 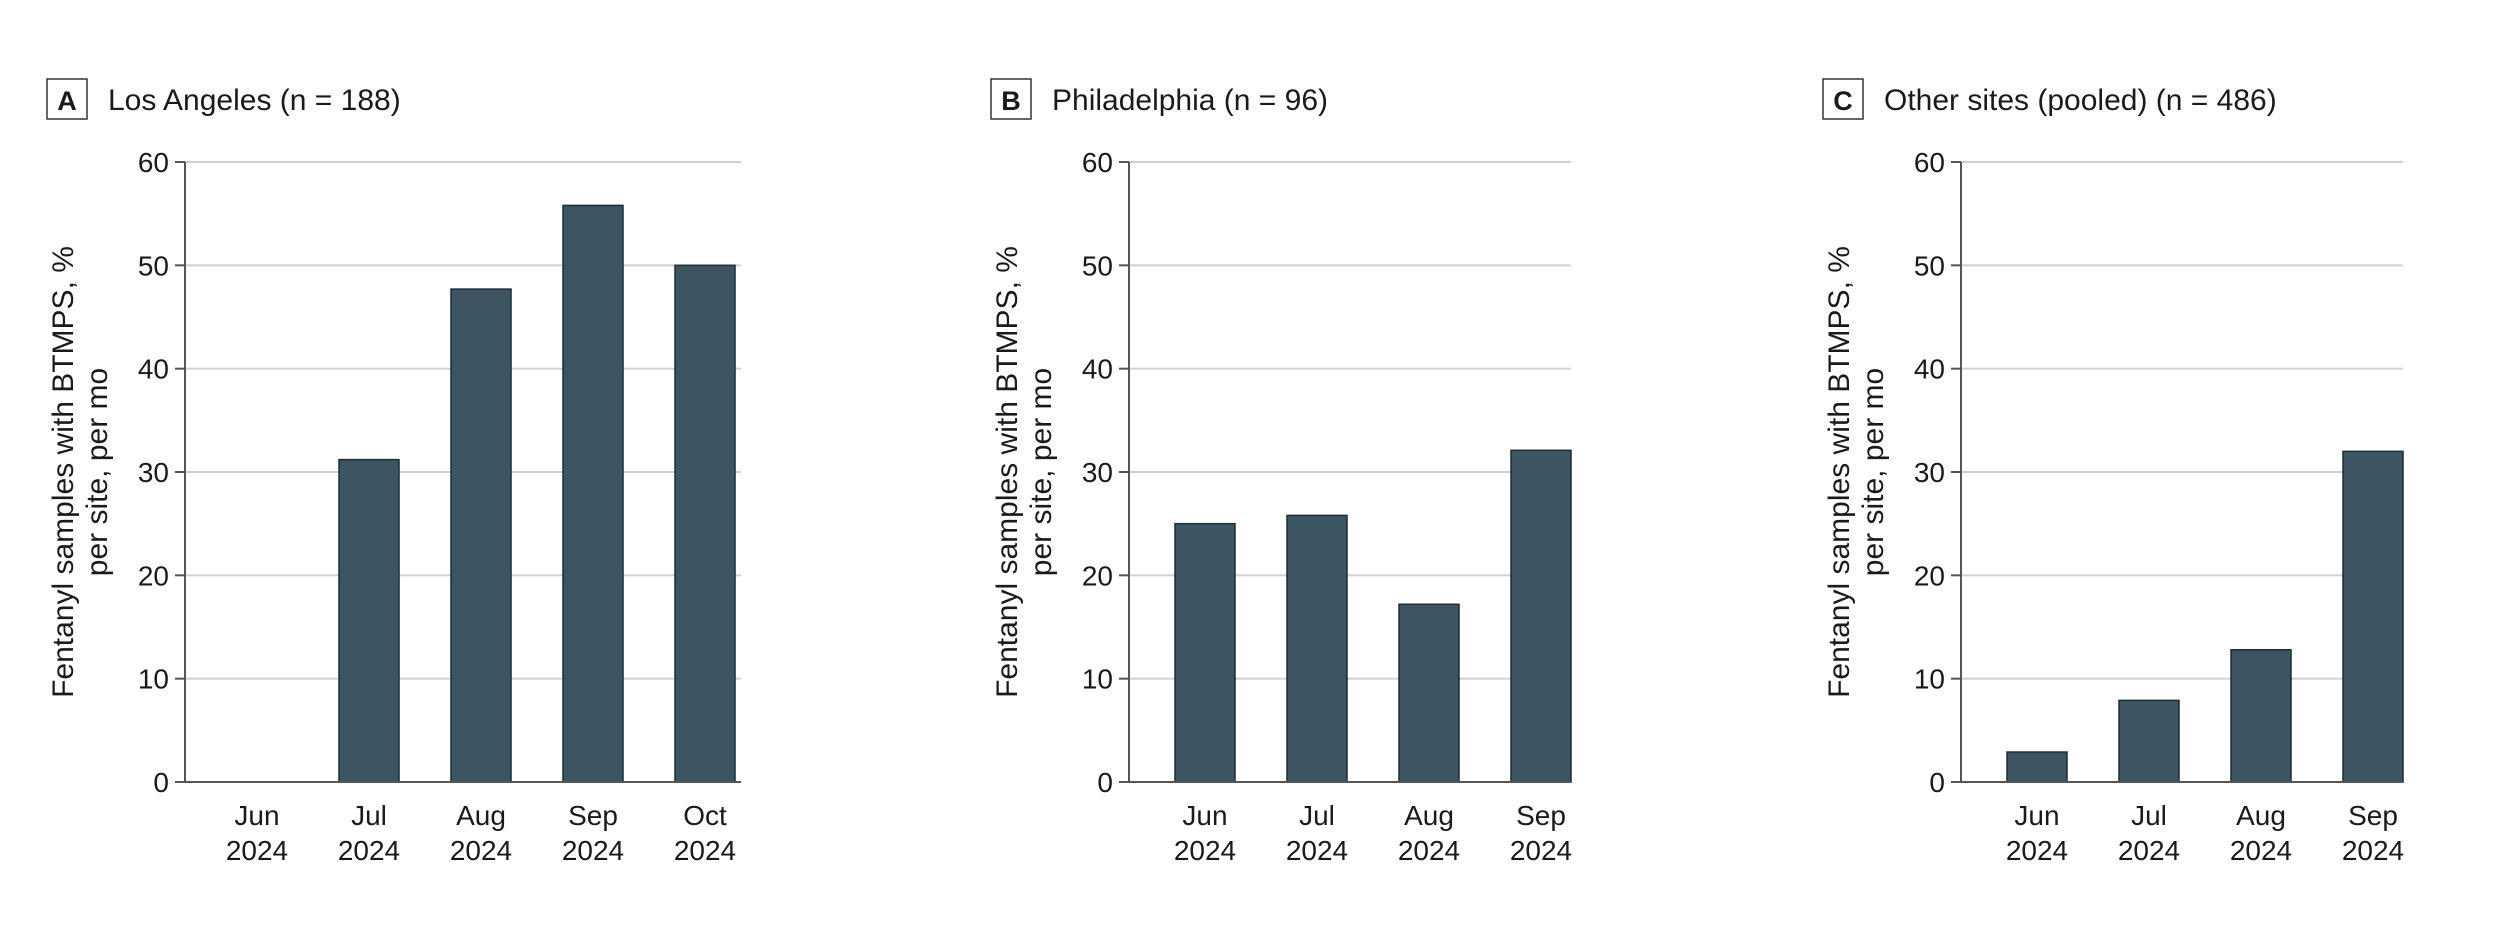 I want to click on panel-letter: A, so click(x=67, y=101).